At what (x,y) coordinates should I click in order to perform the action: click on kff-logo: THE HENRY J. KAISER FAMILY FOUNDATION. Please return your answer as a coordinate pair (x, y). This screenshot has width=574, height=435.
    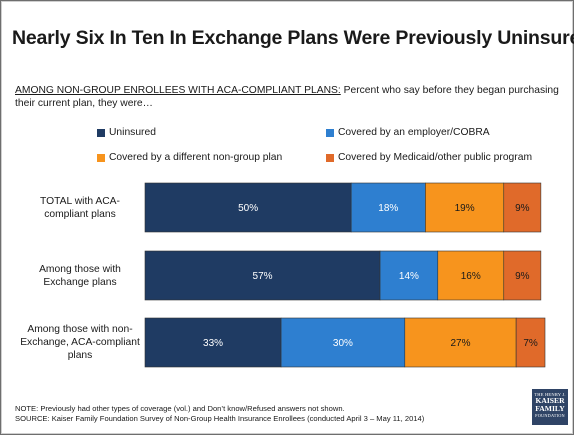
    Looking at the image, I should click on (550, 407).